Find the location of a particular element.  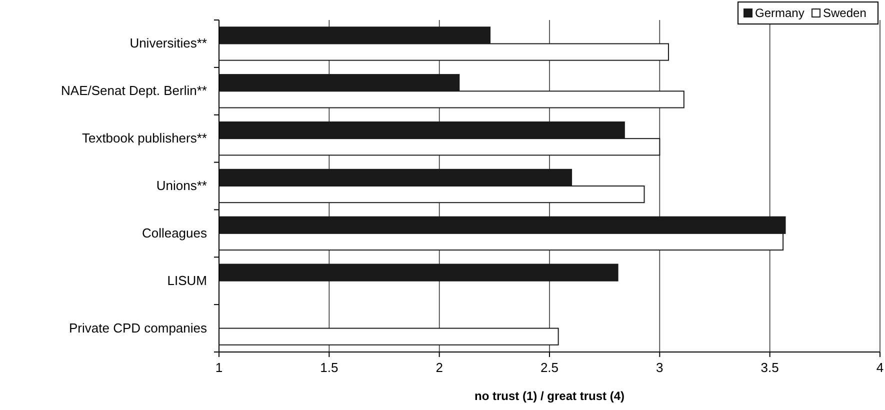

y-tick-label: NAE/Senat Dept. Berlin** is located at coordinates (134, 90).